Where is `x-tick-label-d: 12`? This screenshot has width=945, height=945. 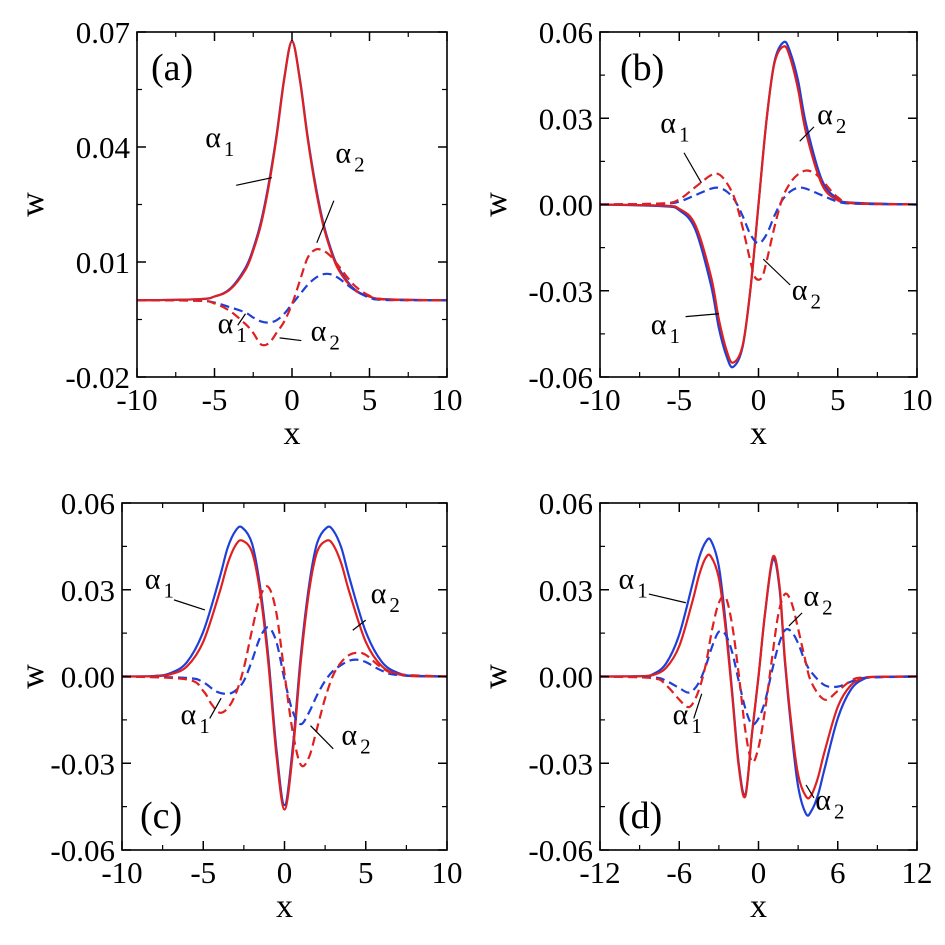
x-tick-label-d: 12 is located at coordinates (917, 872).